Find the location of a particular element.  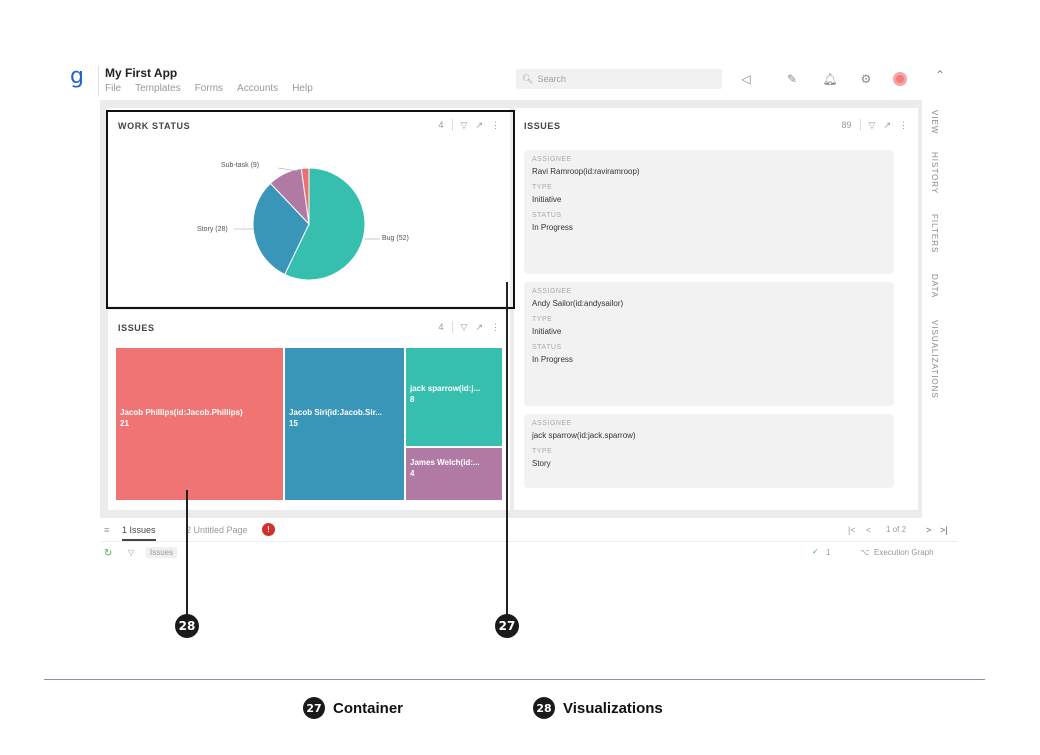

page-tab-1: 1 Issues is located at coordinates (139, 533).